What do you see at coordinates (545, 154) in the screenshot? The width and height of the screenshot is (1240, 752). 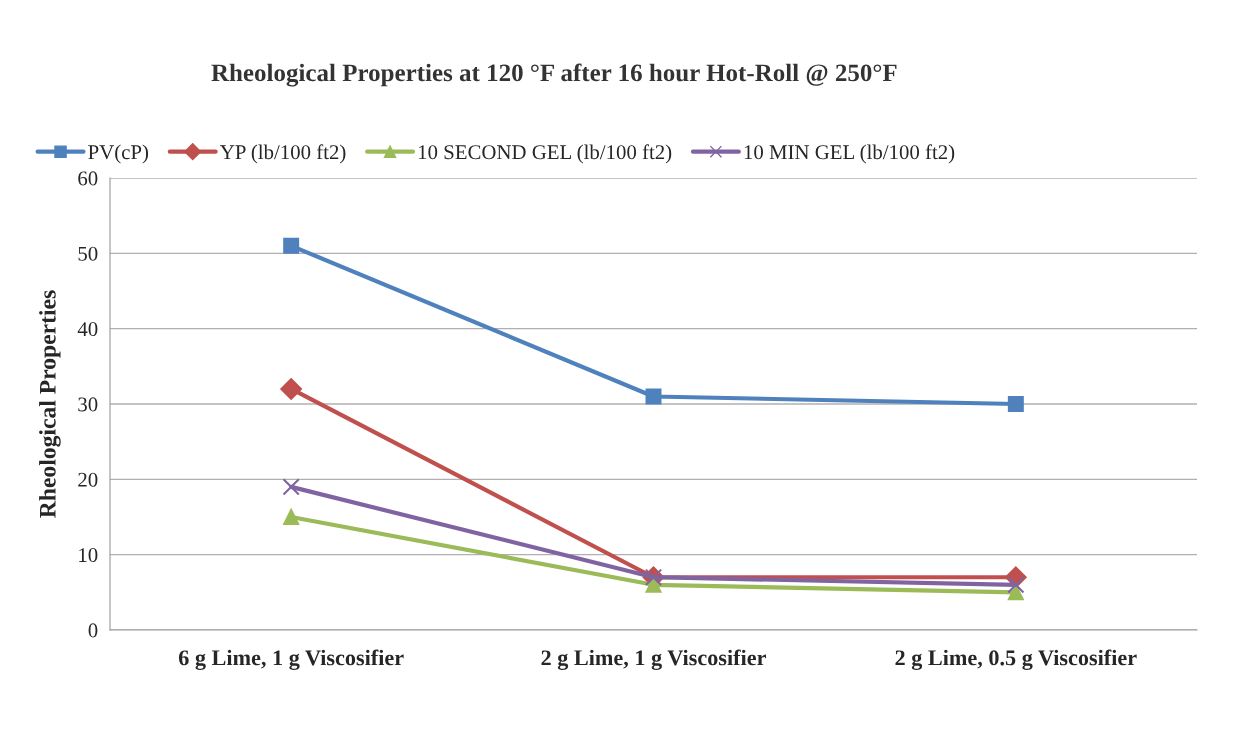 I see `legend-label: 10 SECOND GEL (lb/100 ft2)` at bounding box center [545, 154].